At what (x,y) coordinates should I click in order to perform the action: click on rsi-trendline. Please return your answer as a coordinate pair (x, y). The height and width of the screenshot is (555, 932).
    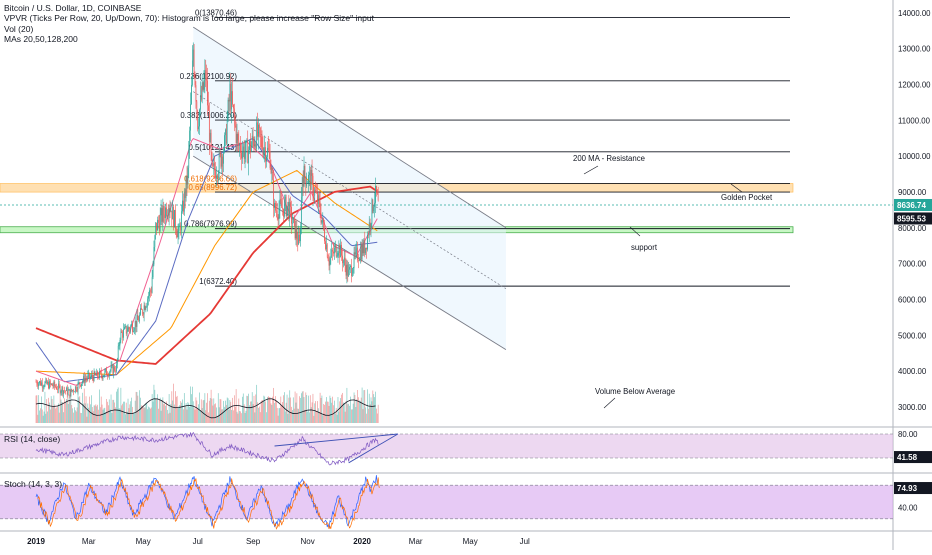
    Looking at the image, I should click on (336, 440).